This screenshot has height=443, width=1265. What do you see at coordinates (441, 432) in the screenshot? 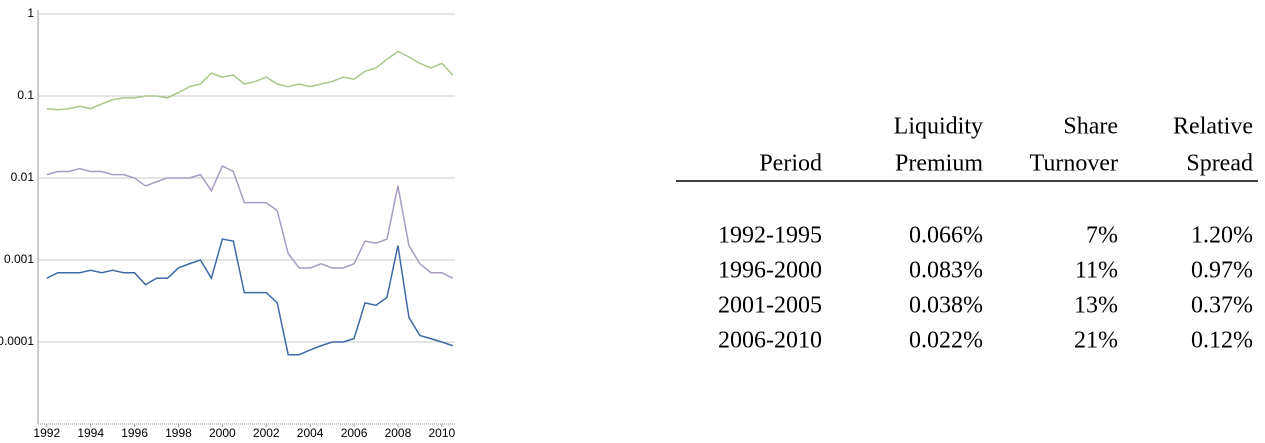
I see `x-tick-label: 2010` at bounding box center [441, 432].